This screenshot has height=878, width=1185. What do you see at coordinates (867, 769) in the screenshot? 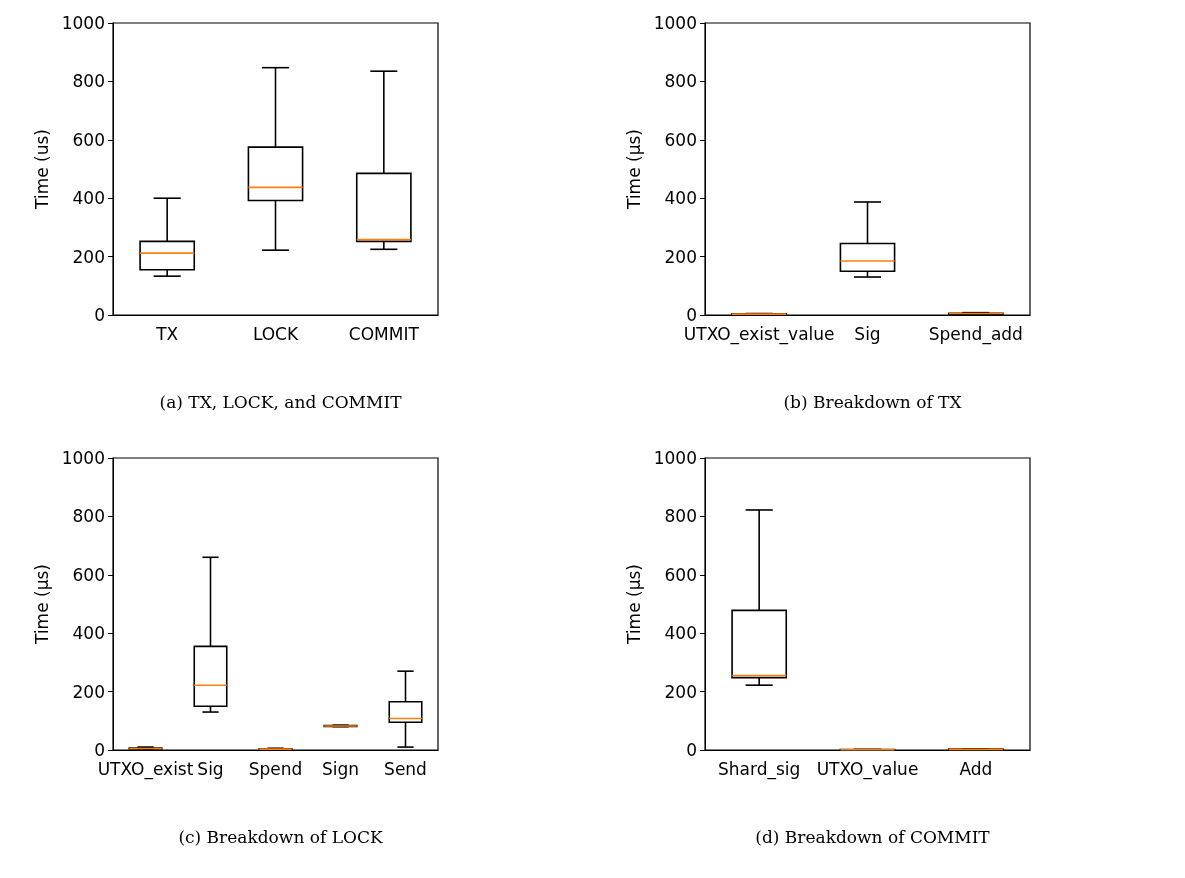
I see `x-tick-label: UTXO_value` at bounding box center [867, 769].